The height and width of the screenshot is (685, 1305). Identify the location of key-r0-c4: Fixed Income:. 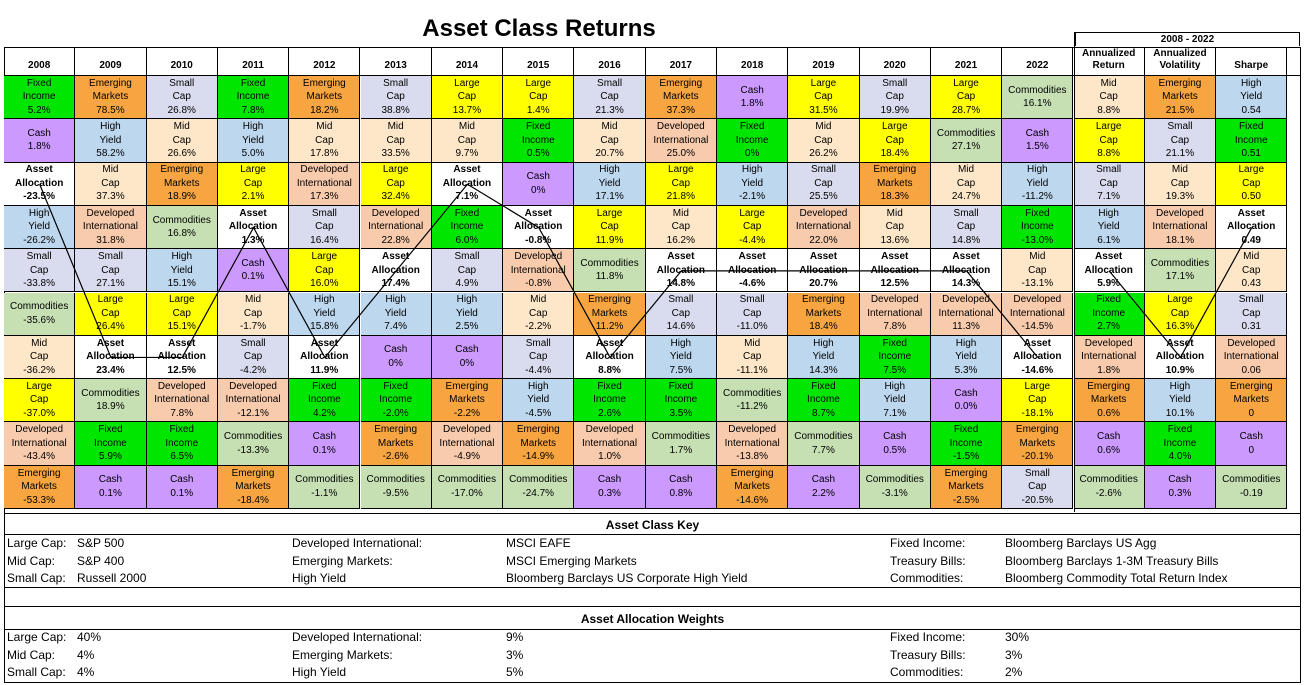
(928, 543).